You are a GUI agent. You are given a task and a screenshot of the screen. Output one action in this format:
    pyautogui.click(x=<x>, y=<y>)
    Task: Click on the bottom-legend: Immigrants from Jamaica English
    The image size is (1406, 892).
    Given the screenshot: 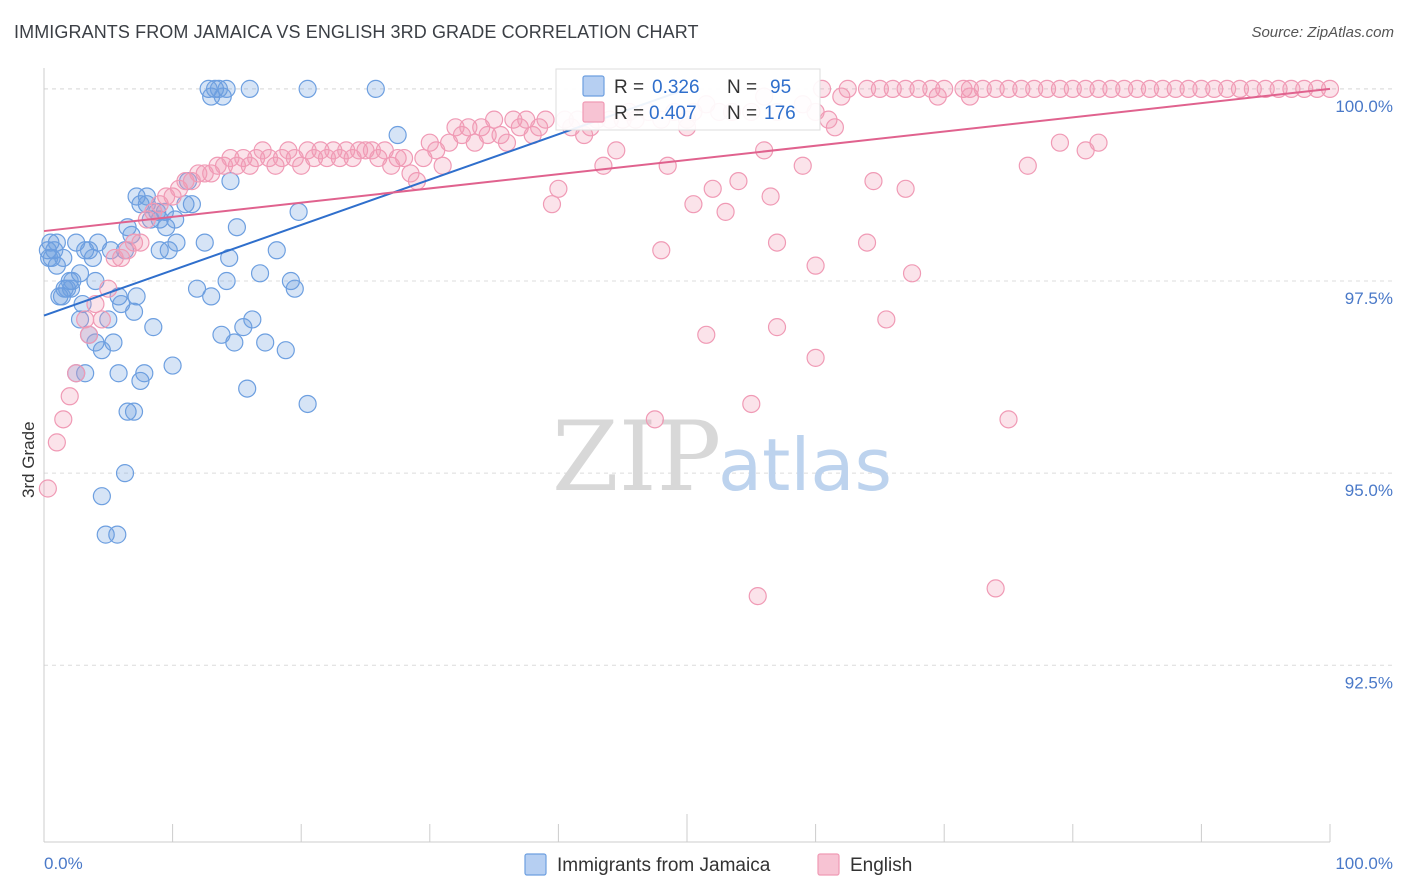 What is the action you would take?
    pyautogui.click(x=718, y=864)
    